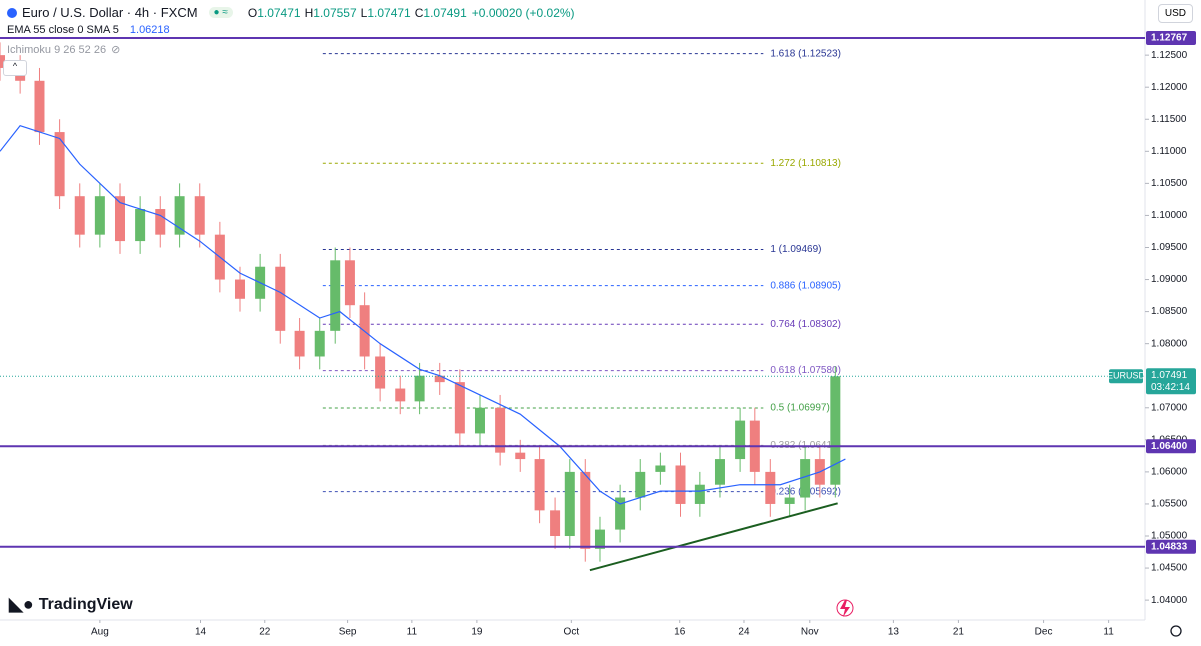 Image resolution: width=1201 pixels, height=646 pixels. Describe the element at coordinates (1169, 568) in the screenshot. I see `y-tick-label: 1.04500` at that location.